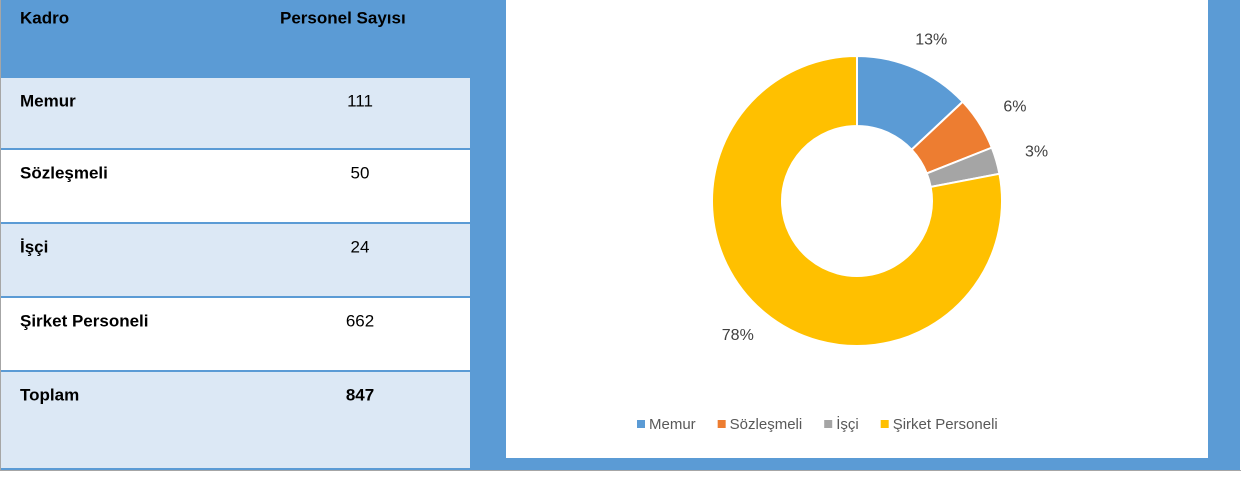  What do you see at coordinates (847, 424) in the screenshot?
I see `legend-label: İşçi` at bounding box center [847, 424].